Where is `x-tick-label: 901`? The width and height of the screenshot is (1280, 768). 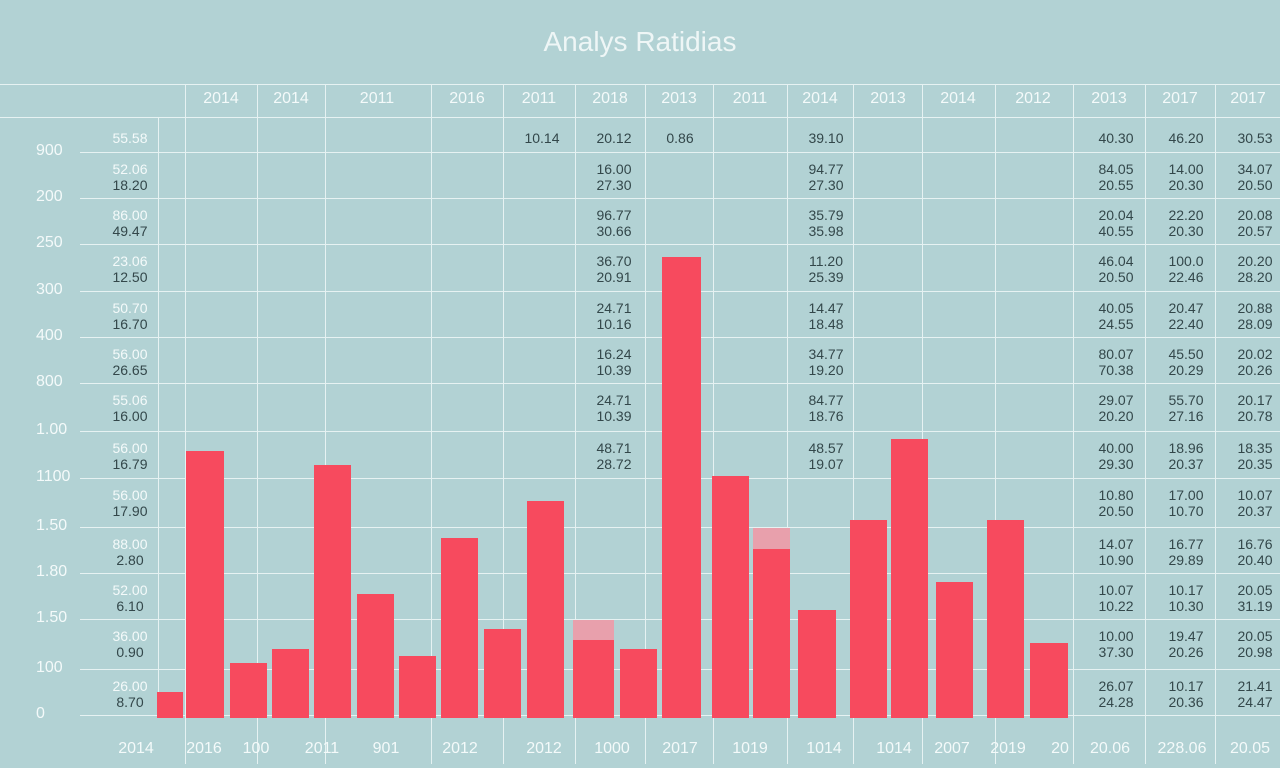
x-tick-label: 901 is located at coordinates (386, 748).